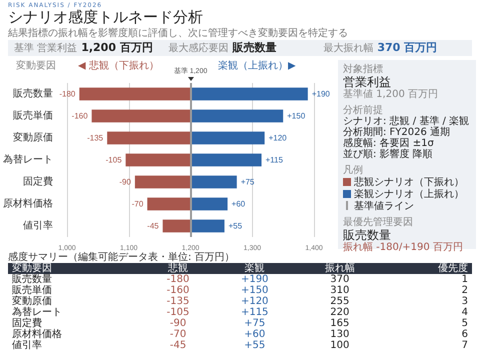 The width and height of the screenshot is (480, 360). What do you see at coordinates (464, 301) in the screenshot?
I see `text: 3` at bounding box center [464, 301].